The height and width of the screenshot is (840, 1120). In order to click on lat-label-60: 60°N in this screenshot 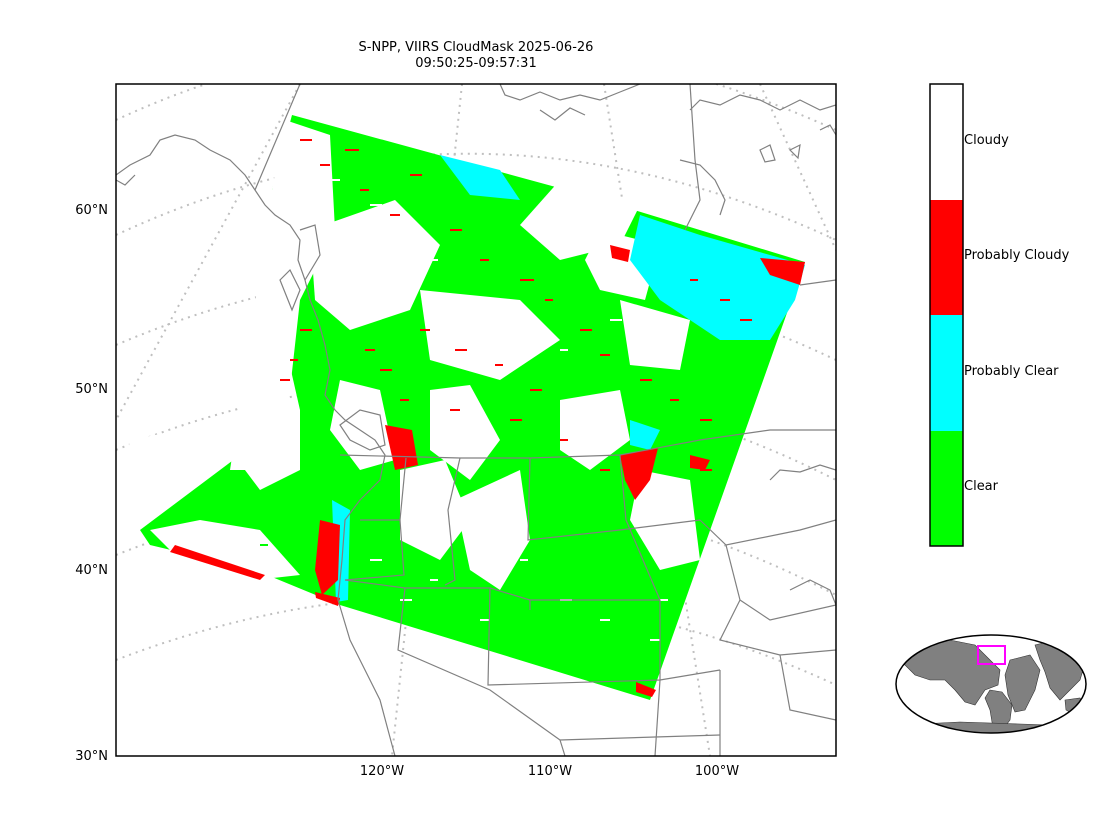, I will do `click(91, 210)`.